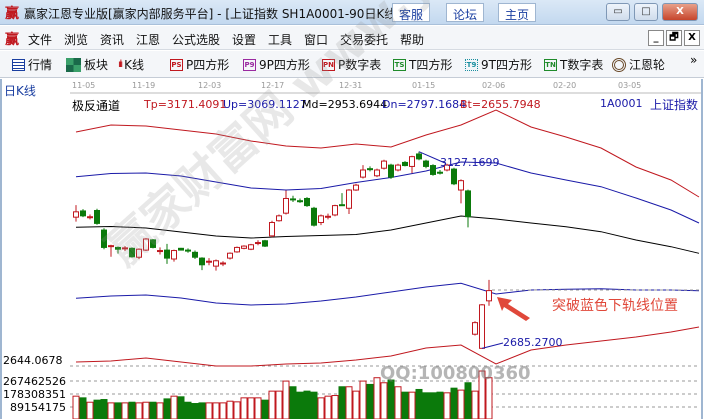 The image size is (704, 419). I want to click on homepage-button: 主页, so click(517, 12).